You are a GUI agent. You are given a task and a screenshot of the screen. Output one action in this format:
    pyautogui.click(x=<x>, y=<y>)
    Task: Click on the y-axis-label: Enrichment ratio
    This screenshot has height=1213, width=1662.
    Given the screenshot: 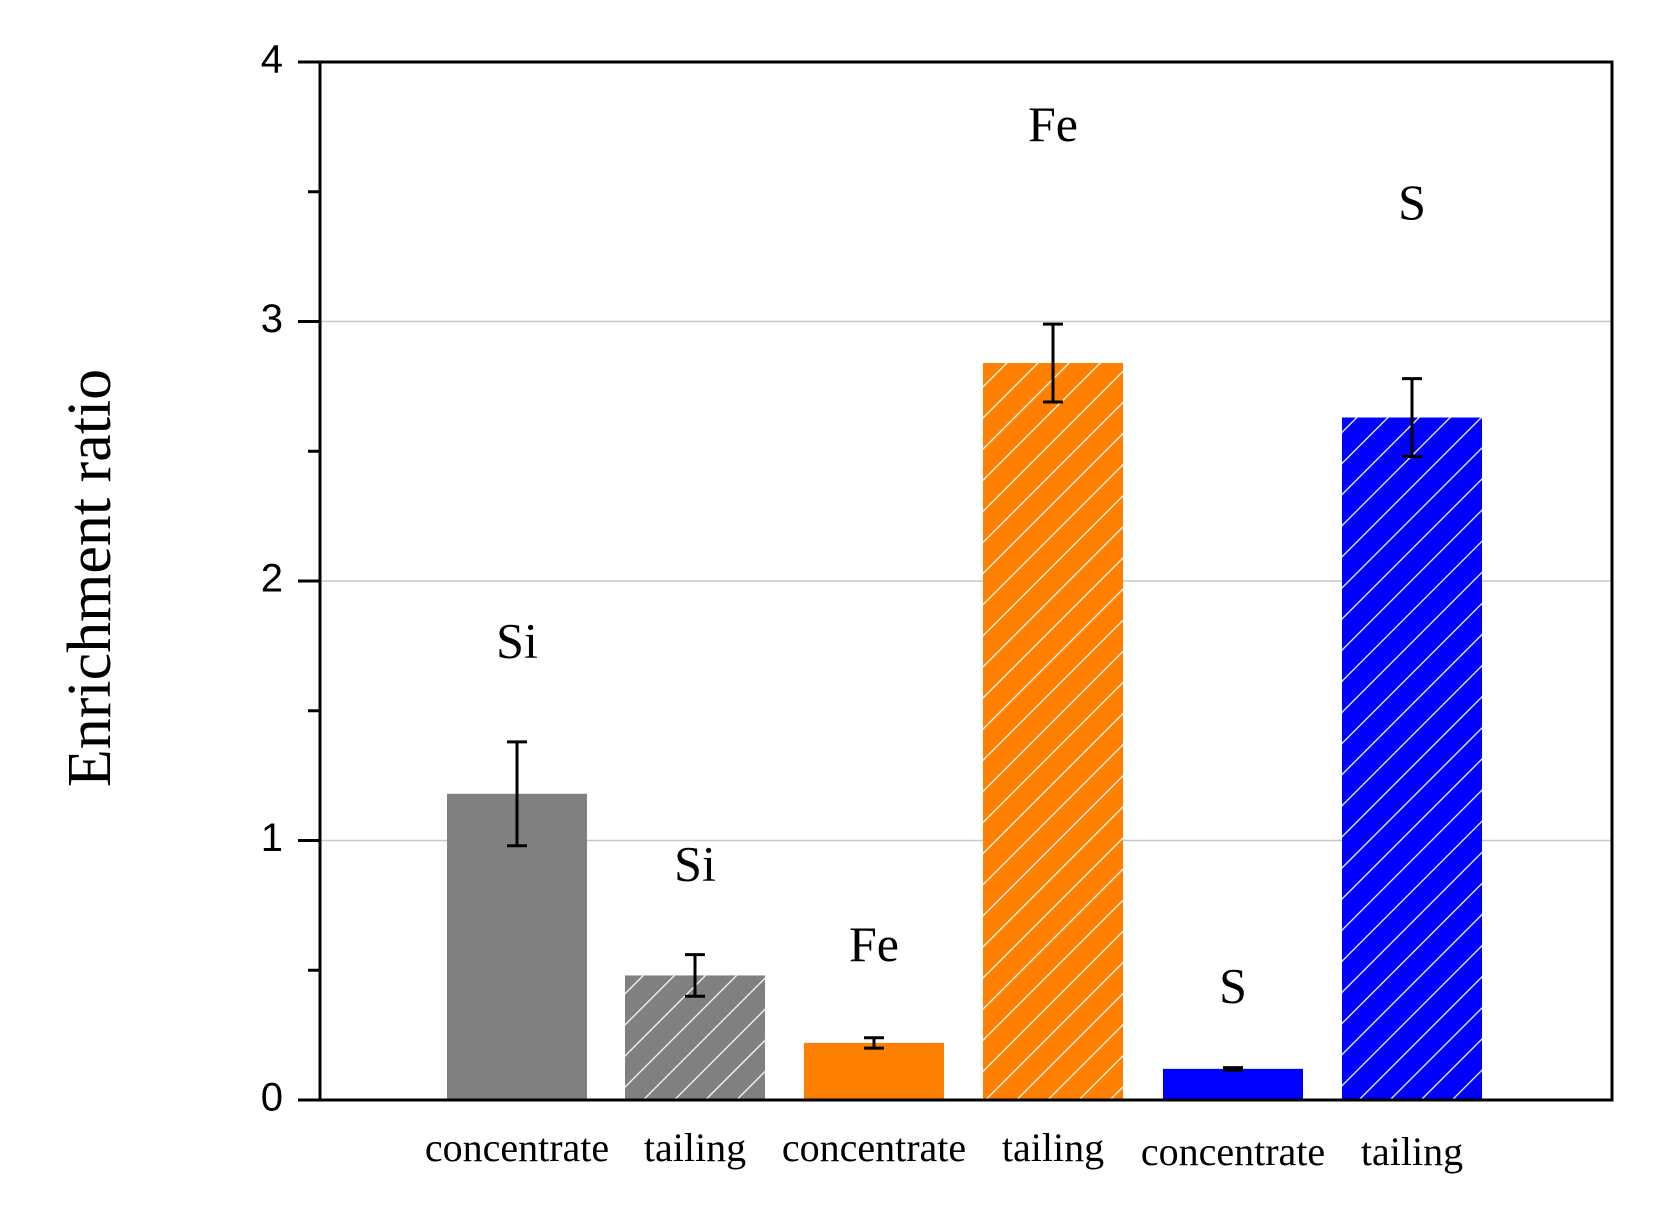 What is the action you would take?
    pyautogui.click(x=90, y=578)
    